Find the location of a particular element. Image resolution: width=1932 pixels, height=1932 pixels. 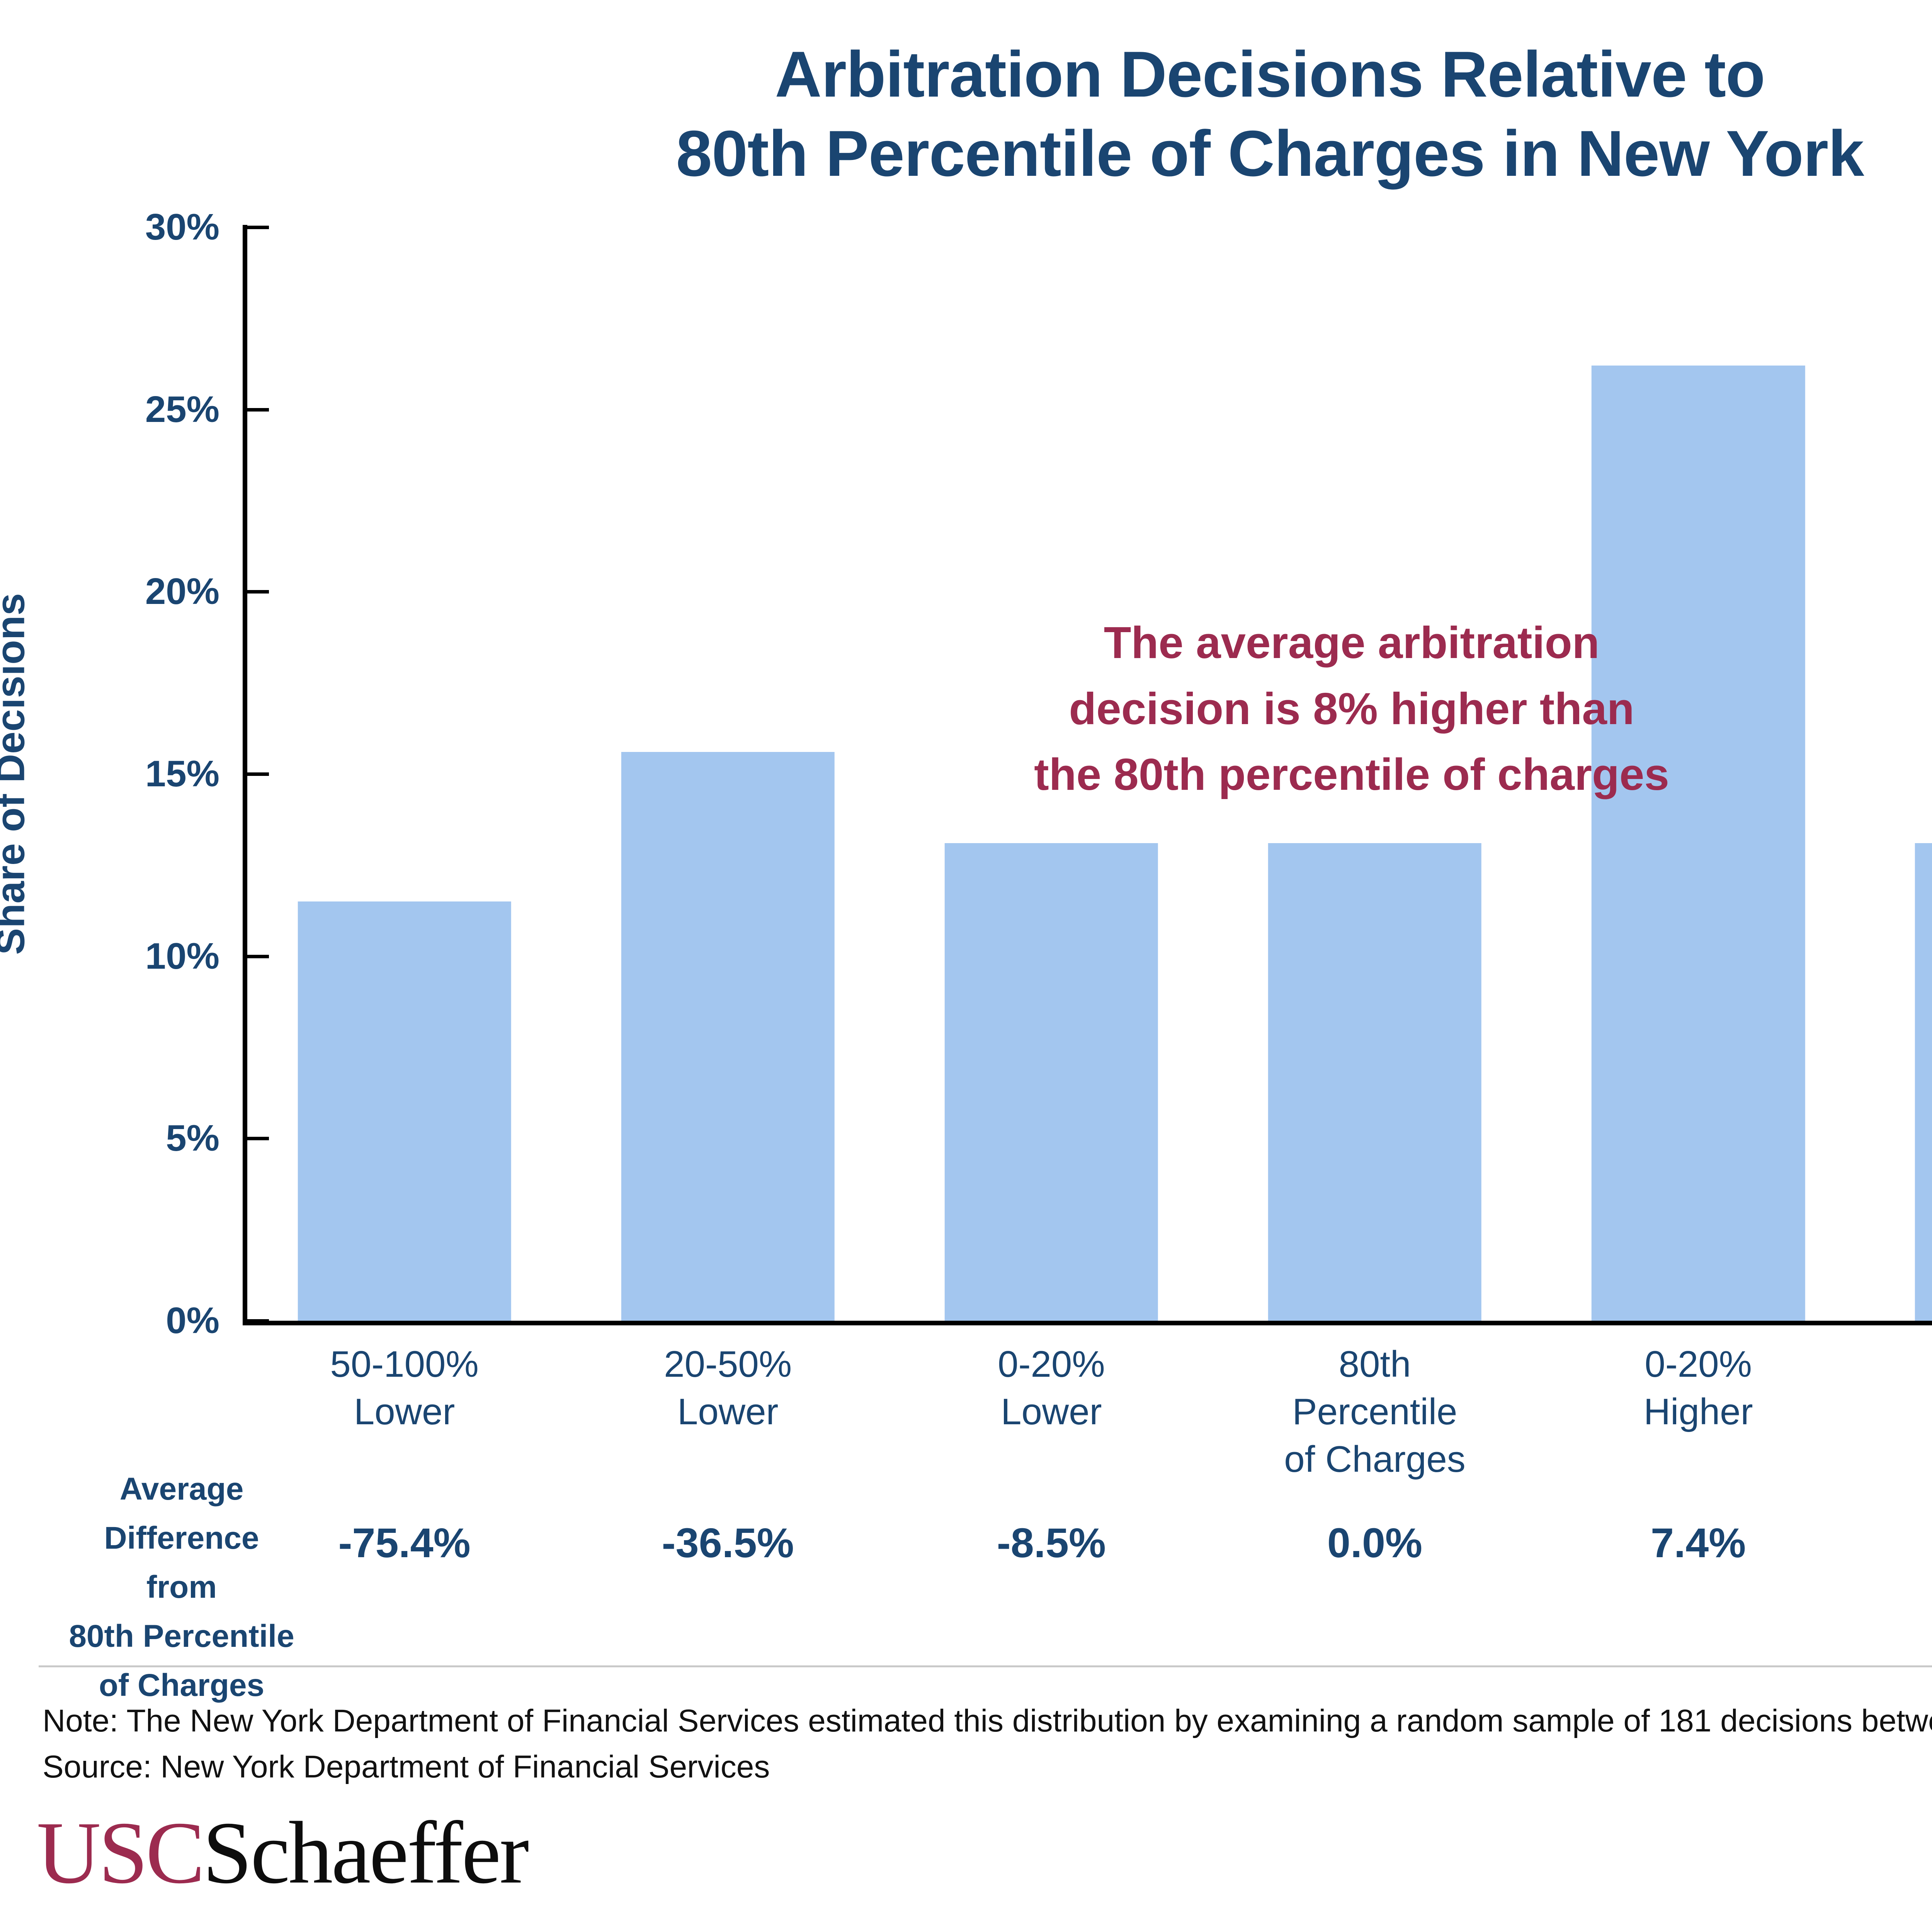

usc-schaeffer-logo: USCSchaeffer is located at coordinates (283, 1853).